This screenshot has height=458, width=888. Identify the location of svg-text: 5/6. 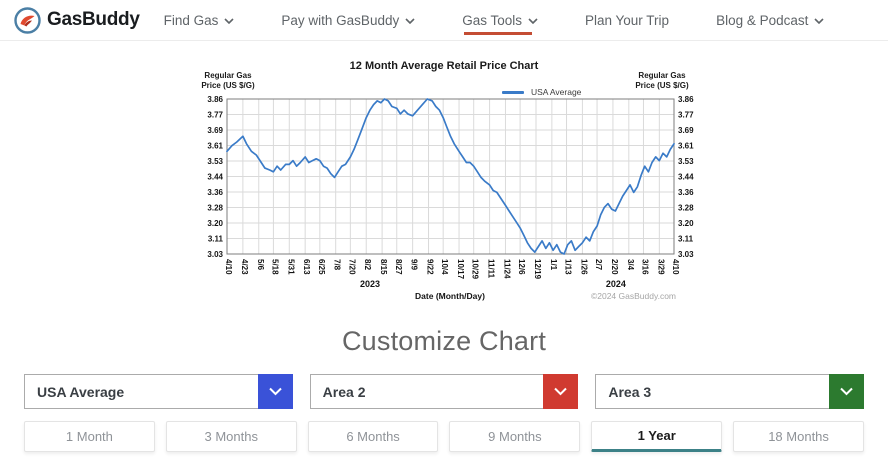
(260, 265).